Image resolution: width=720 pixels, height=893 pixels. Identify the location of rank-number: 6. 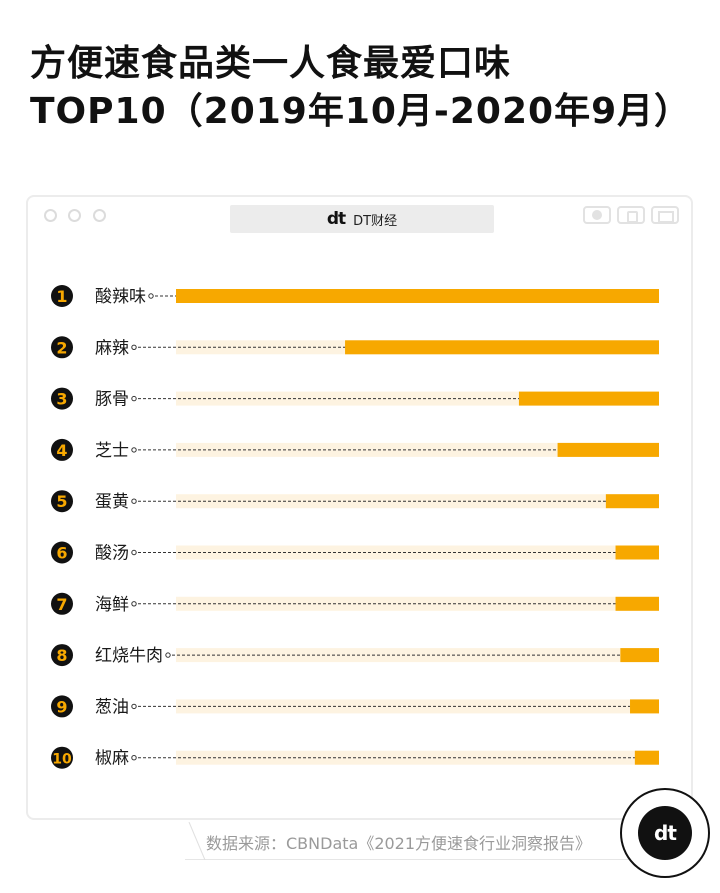
(61, 553).